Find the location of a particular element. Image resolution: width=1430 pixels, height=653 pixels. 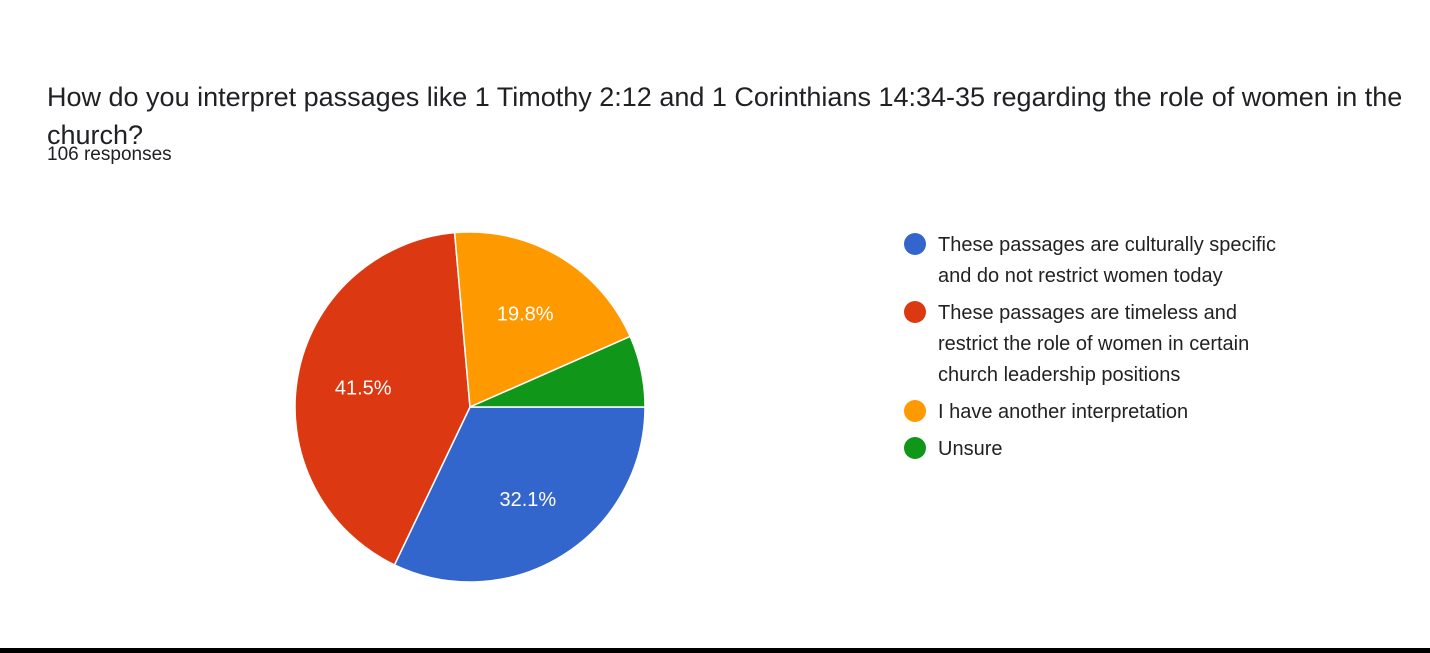

slice-percent-label: 19.8% is located at coordinates (525, 315).